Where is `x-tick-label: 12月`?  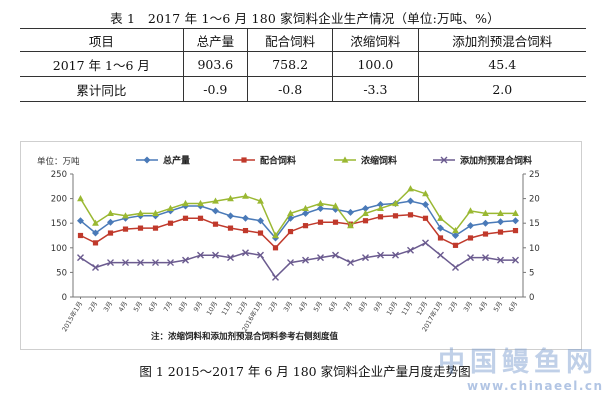
x-tick-label: 12月 is located at coordinates (242, 308).